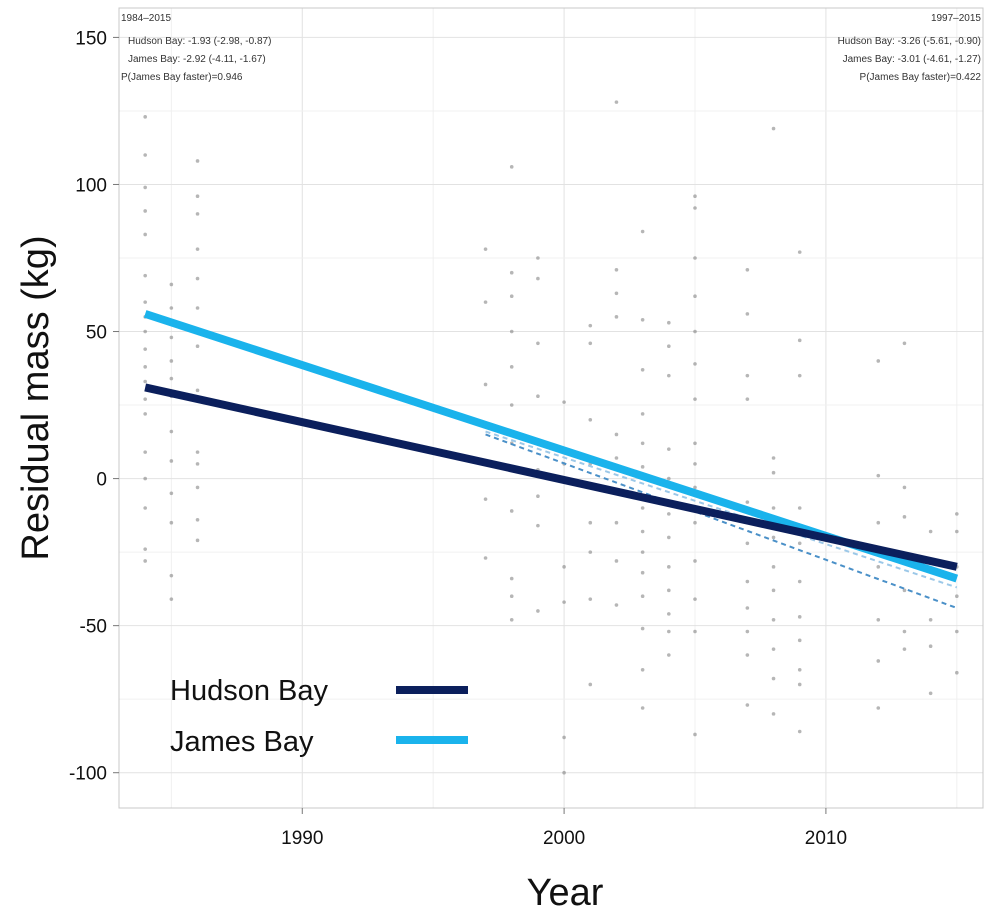  What do you see at coordinates (956, 18) in the screenshot?
I see `annotation-right-period: 1997–2015` at bounding box center [956, 18].